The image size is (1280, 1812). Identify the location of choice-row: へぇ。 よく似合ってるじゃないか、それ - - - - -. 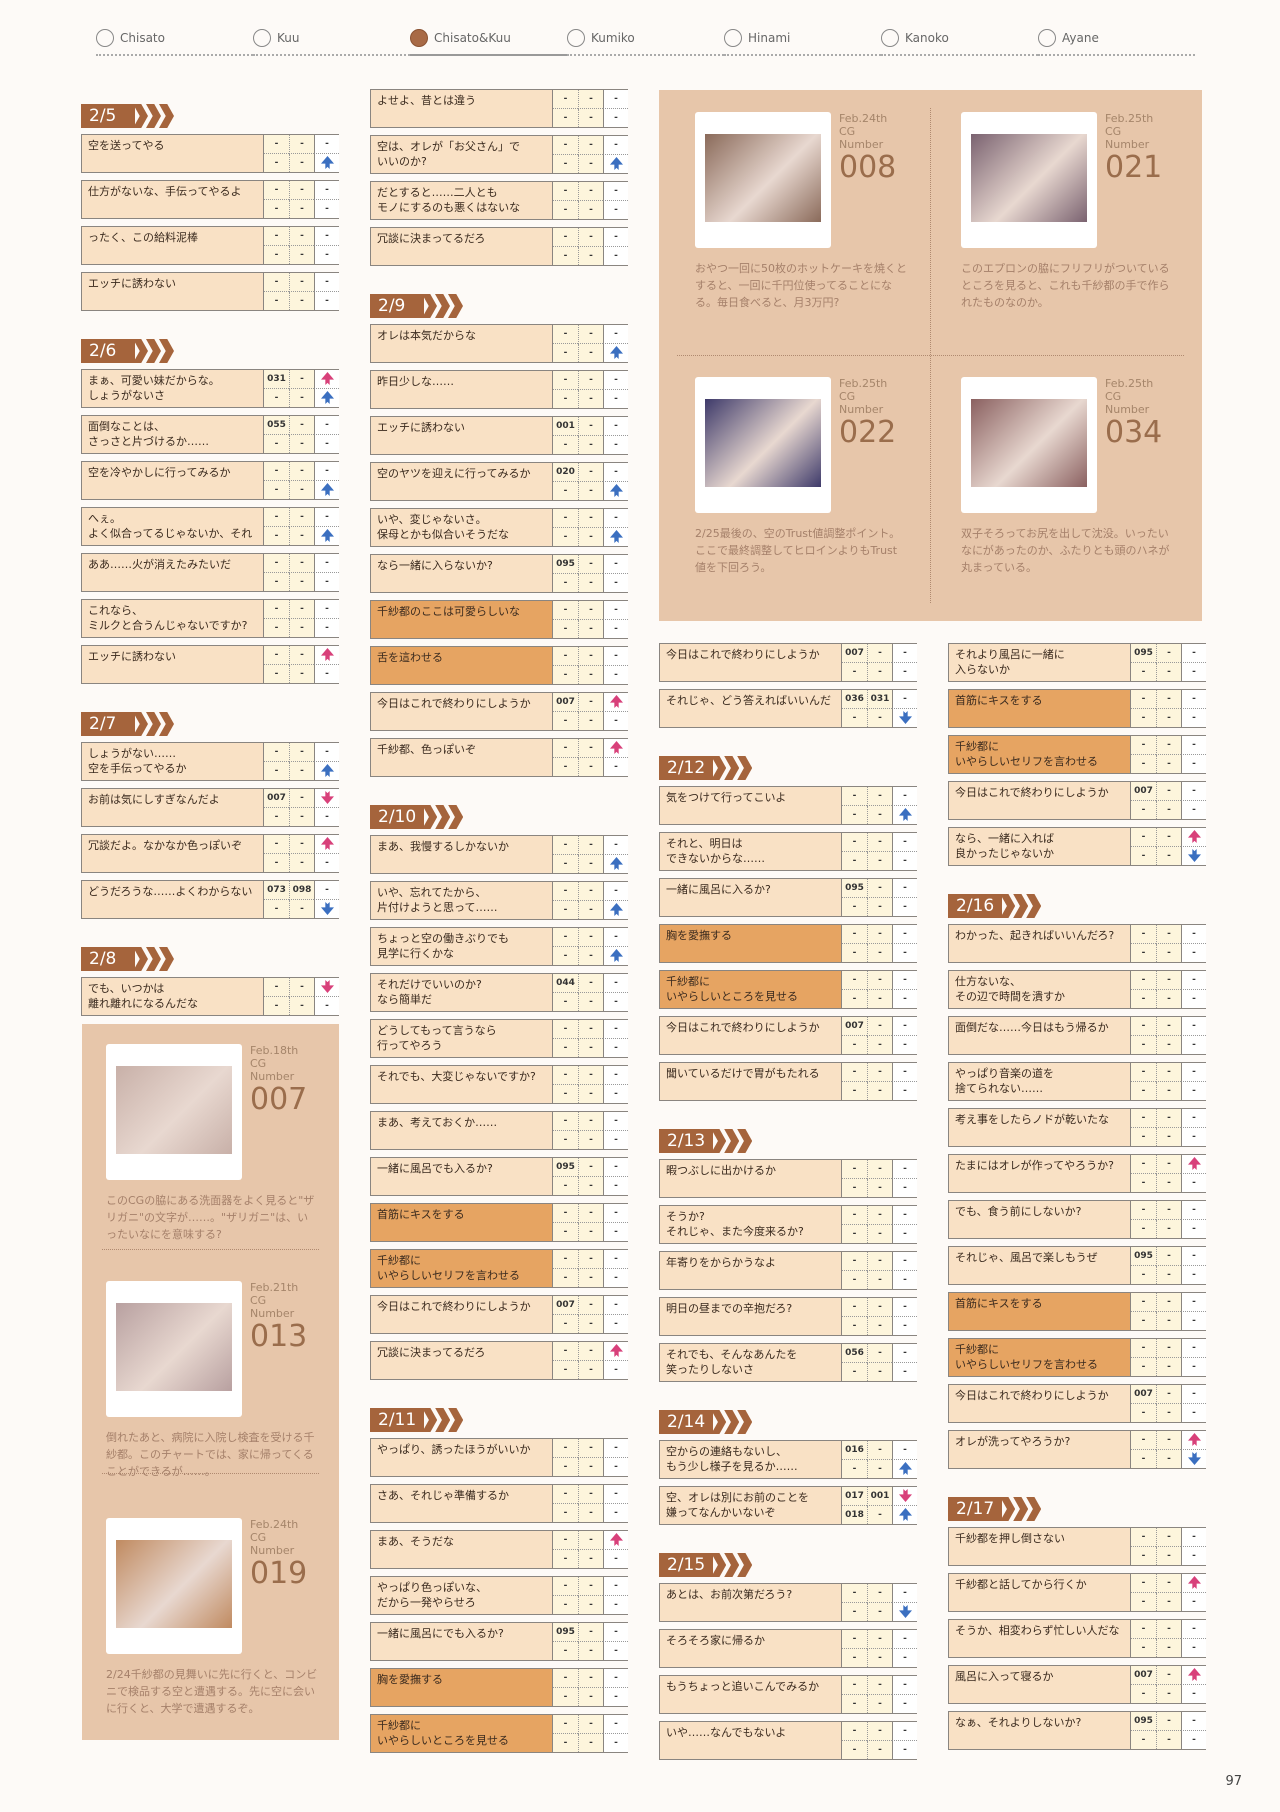
(210, 526).